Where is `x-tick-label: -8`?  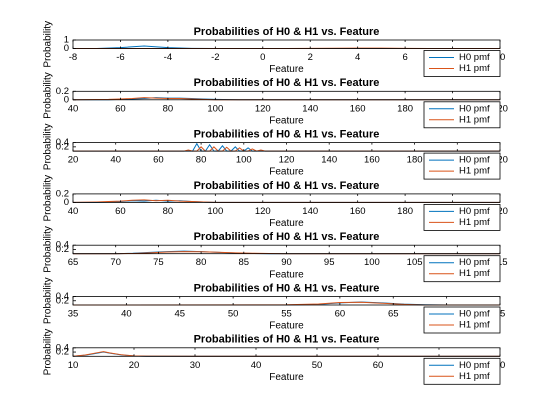
x-tick-label: -8 is located at coordinates (73, 57).